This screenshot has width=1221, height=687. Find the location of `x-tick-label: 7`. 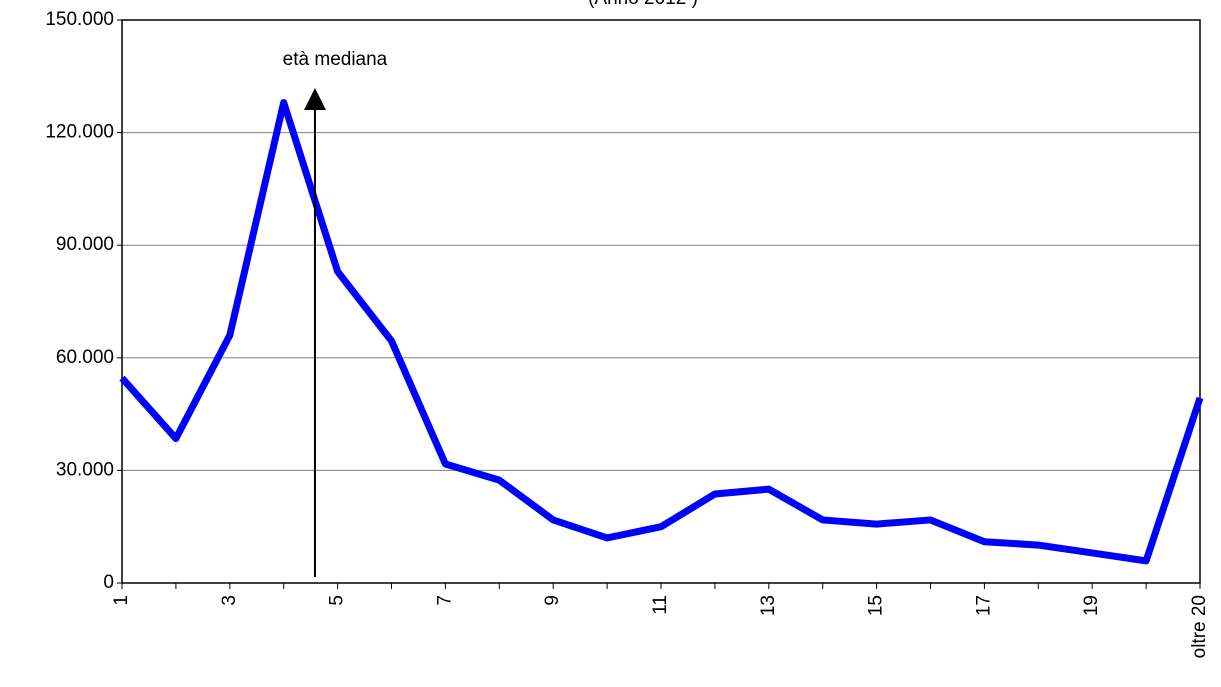

x-tick-label: 7 is located at coordinates (444, 600).